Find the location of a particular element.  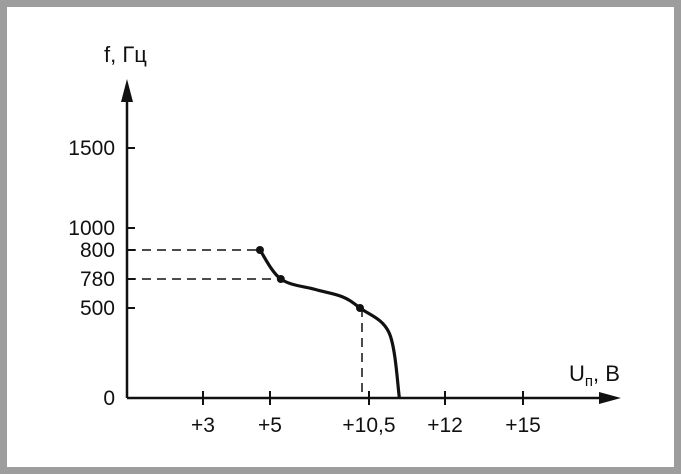

y-tick-label: 800 is located at coordinates (97, 250).